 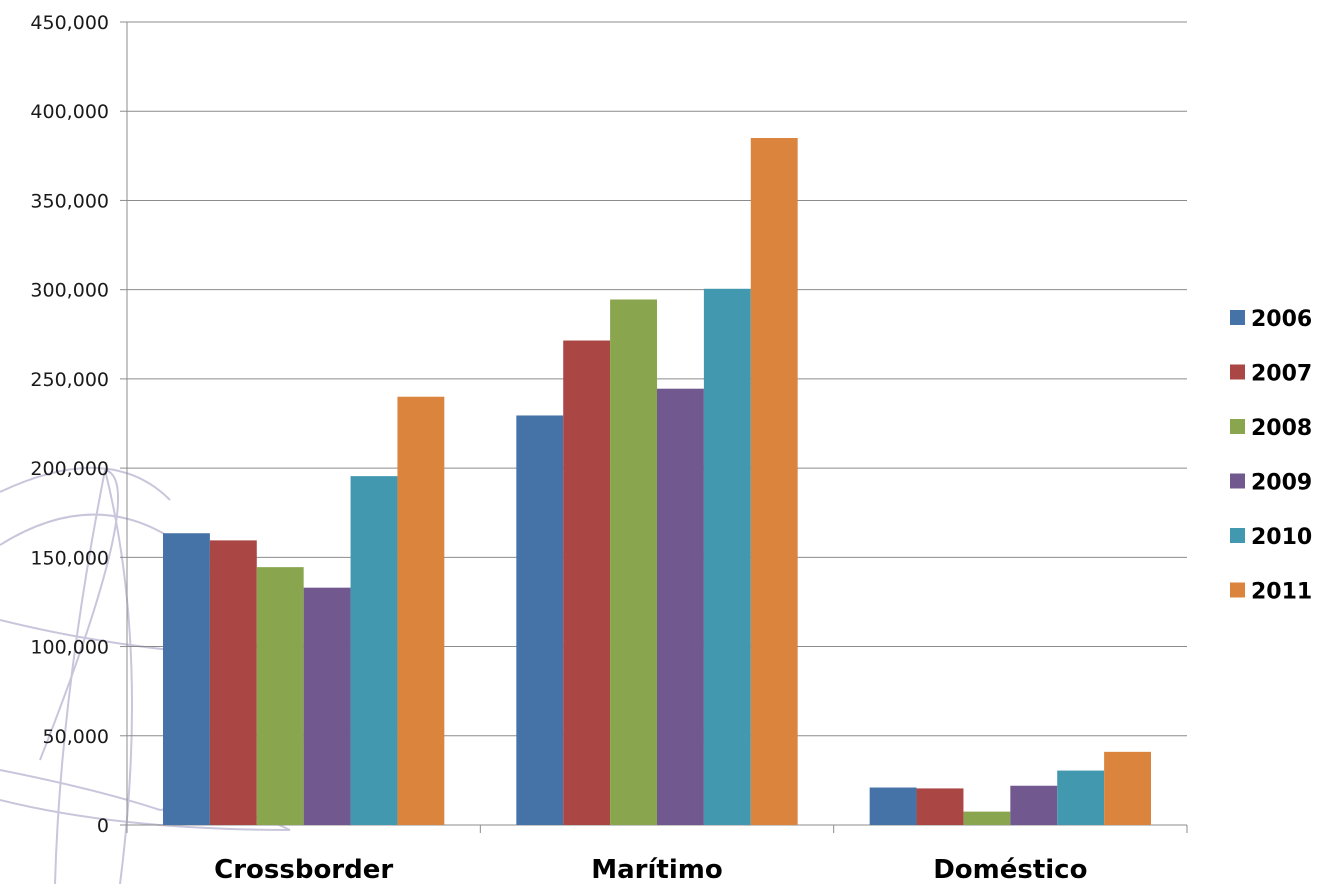 What do you see at coordinates (1281, 537) in the screenshot?
I see `legend-label-2010: 2010` at bounding box center [1281, 537].